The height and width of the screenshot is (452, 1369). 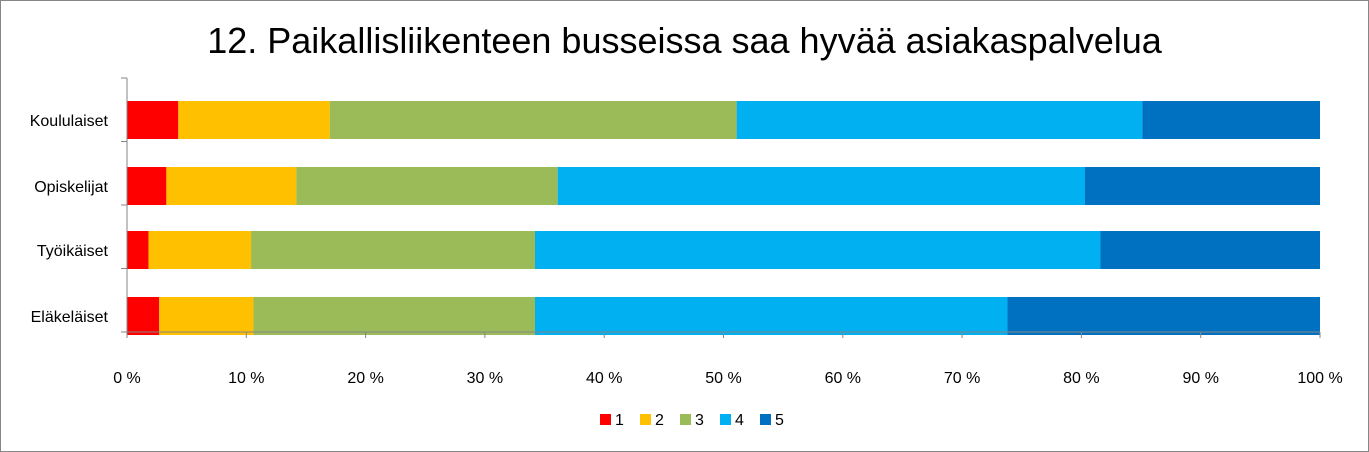 What do you see at coordinates (127, 378) in the screenshot?
I see `x-tick-label: 0 %` at bounding box center [127, 378].